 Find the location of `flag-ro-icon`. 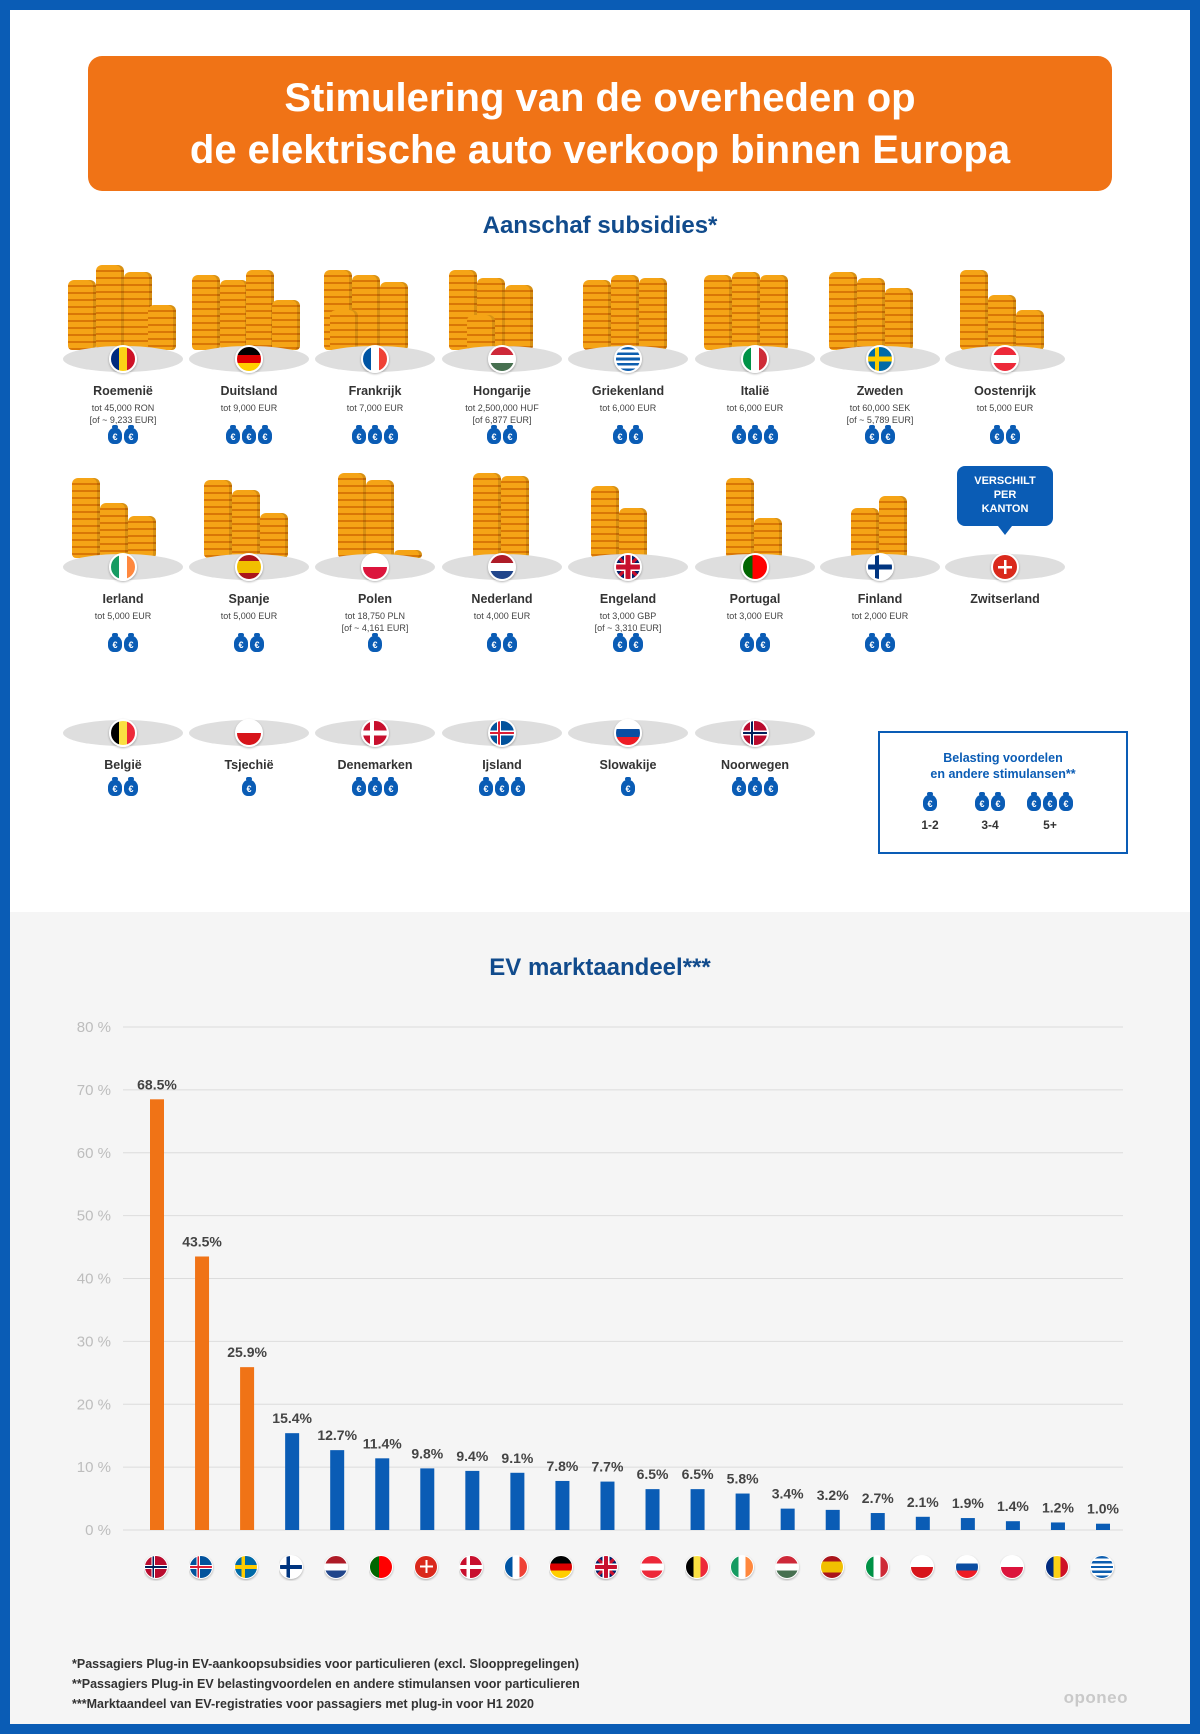

flag-ro-icon is located at coordinates (1056, 1567).